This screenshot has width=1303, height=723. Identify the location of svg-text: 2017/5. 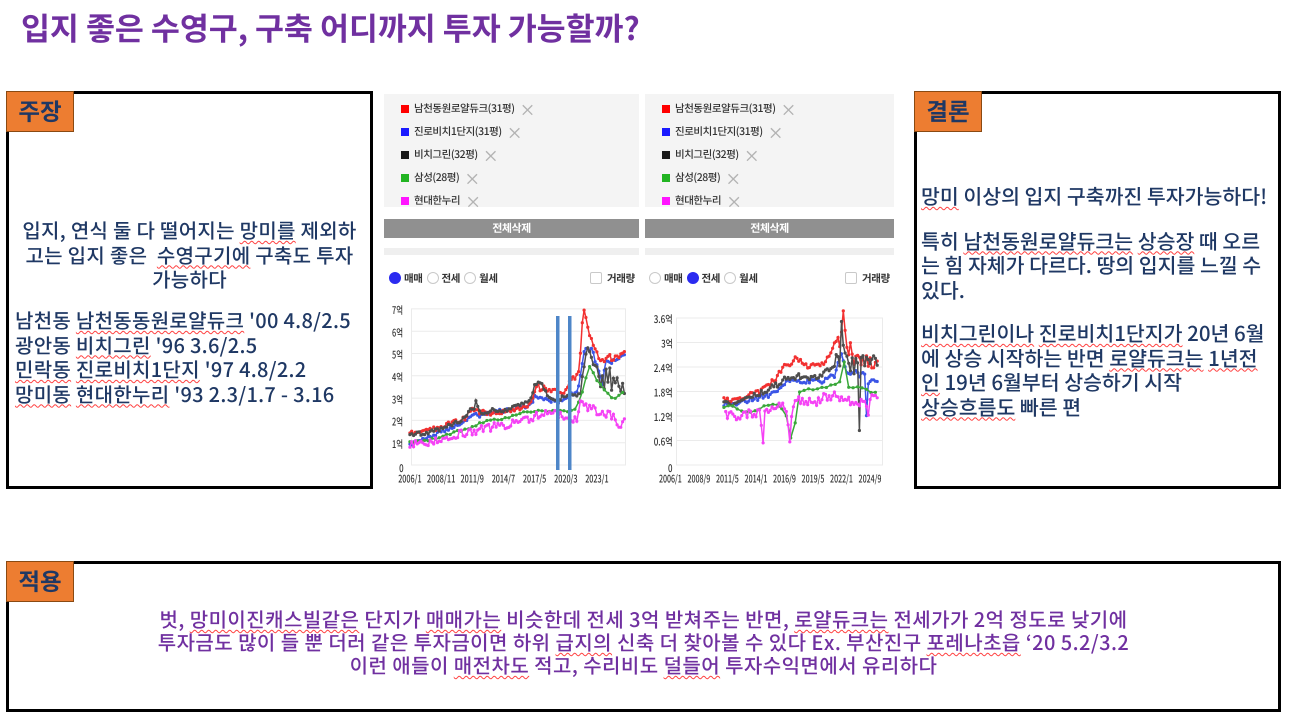
(534, 479).